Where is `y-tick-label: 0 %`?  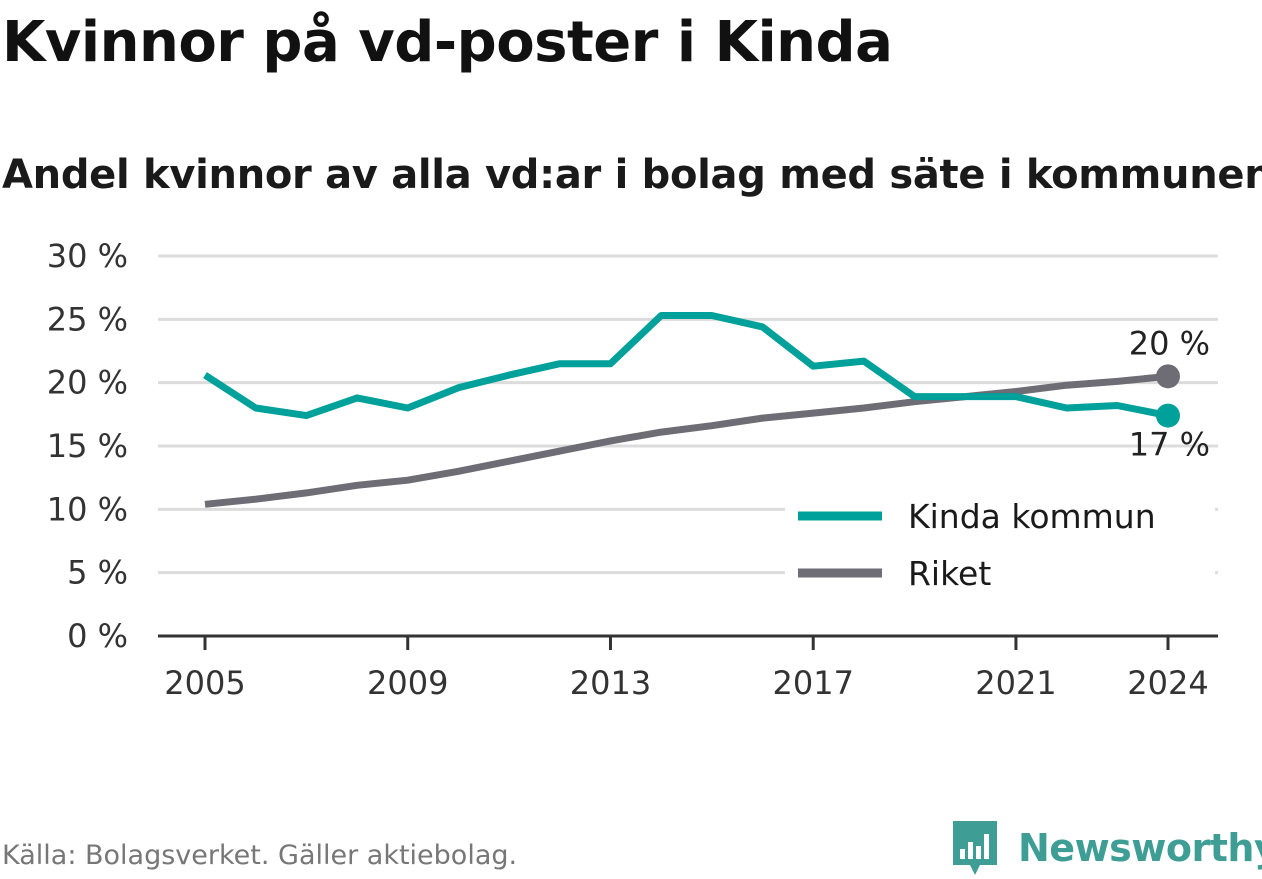
y-tick-label: 0 % is located at coordinates (97, 636).